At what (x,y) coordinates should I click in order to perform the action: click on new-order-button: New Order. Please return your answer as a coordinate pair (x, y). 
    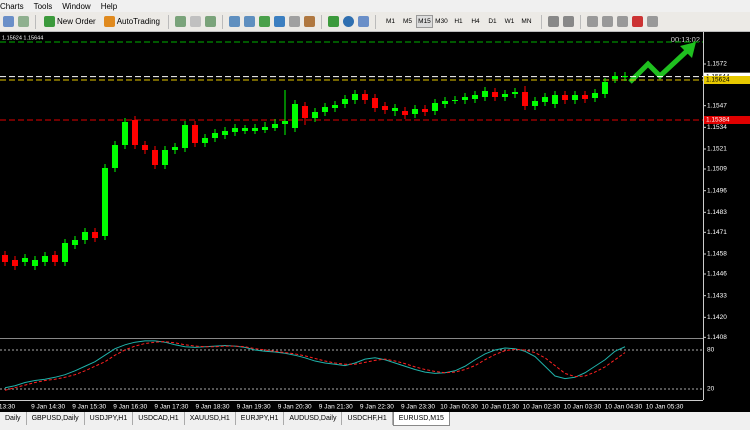
    Looking at the image, I should click on (70, 21).